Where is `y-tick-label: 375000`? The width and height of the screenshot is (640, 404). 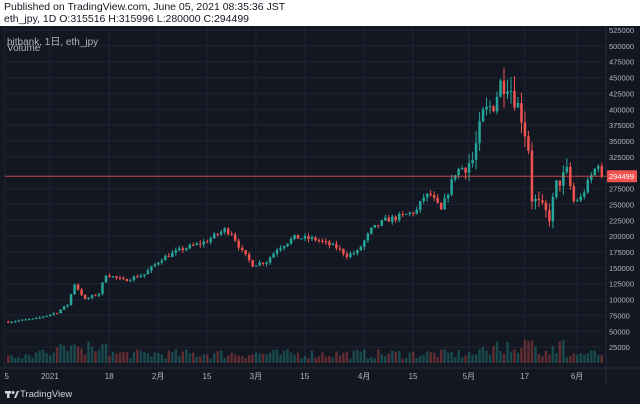
y-tick-label: 375000 is located at coordinates (621, 125).